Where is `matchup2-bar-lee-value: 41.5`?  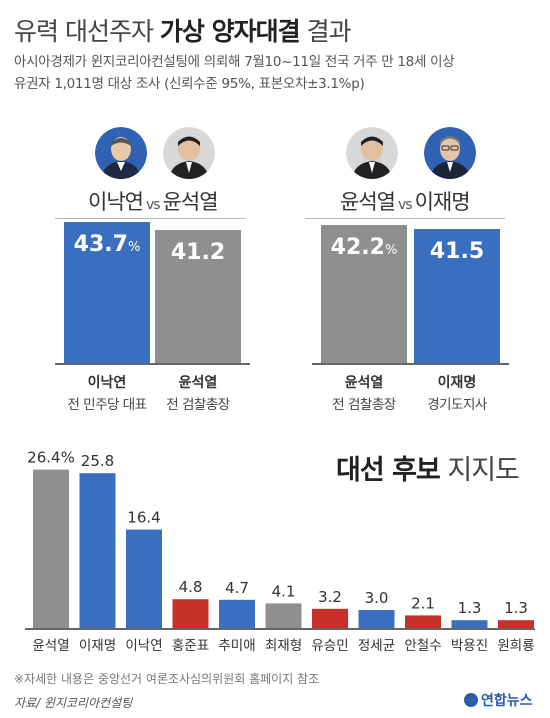 matchup2-bar-lee-value: 41.5 is located at coordinates (457, 251).